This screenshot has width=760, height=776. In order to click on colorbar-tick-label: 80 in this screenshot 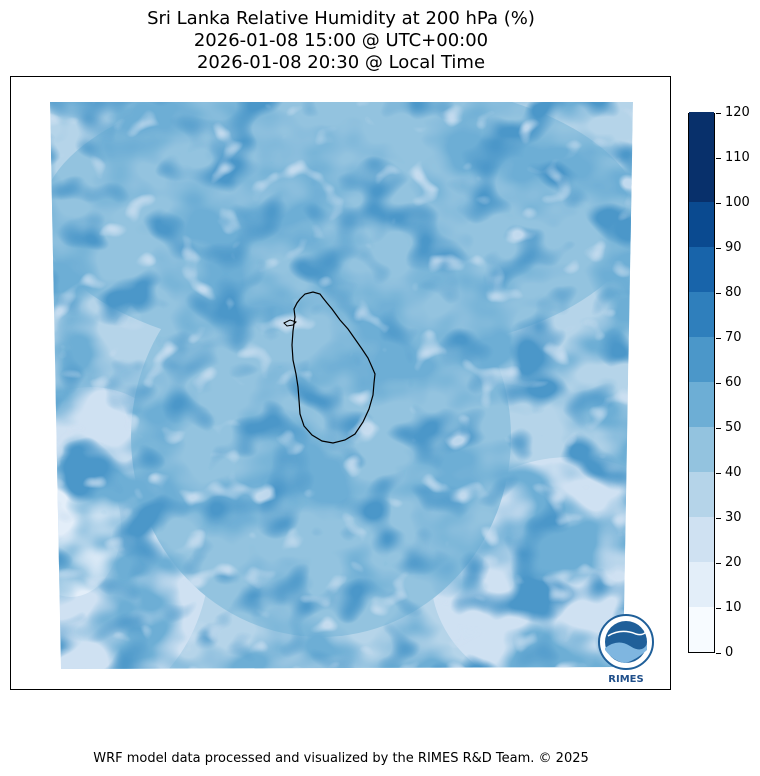, I will do `click(733, 292)`.